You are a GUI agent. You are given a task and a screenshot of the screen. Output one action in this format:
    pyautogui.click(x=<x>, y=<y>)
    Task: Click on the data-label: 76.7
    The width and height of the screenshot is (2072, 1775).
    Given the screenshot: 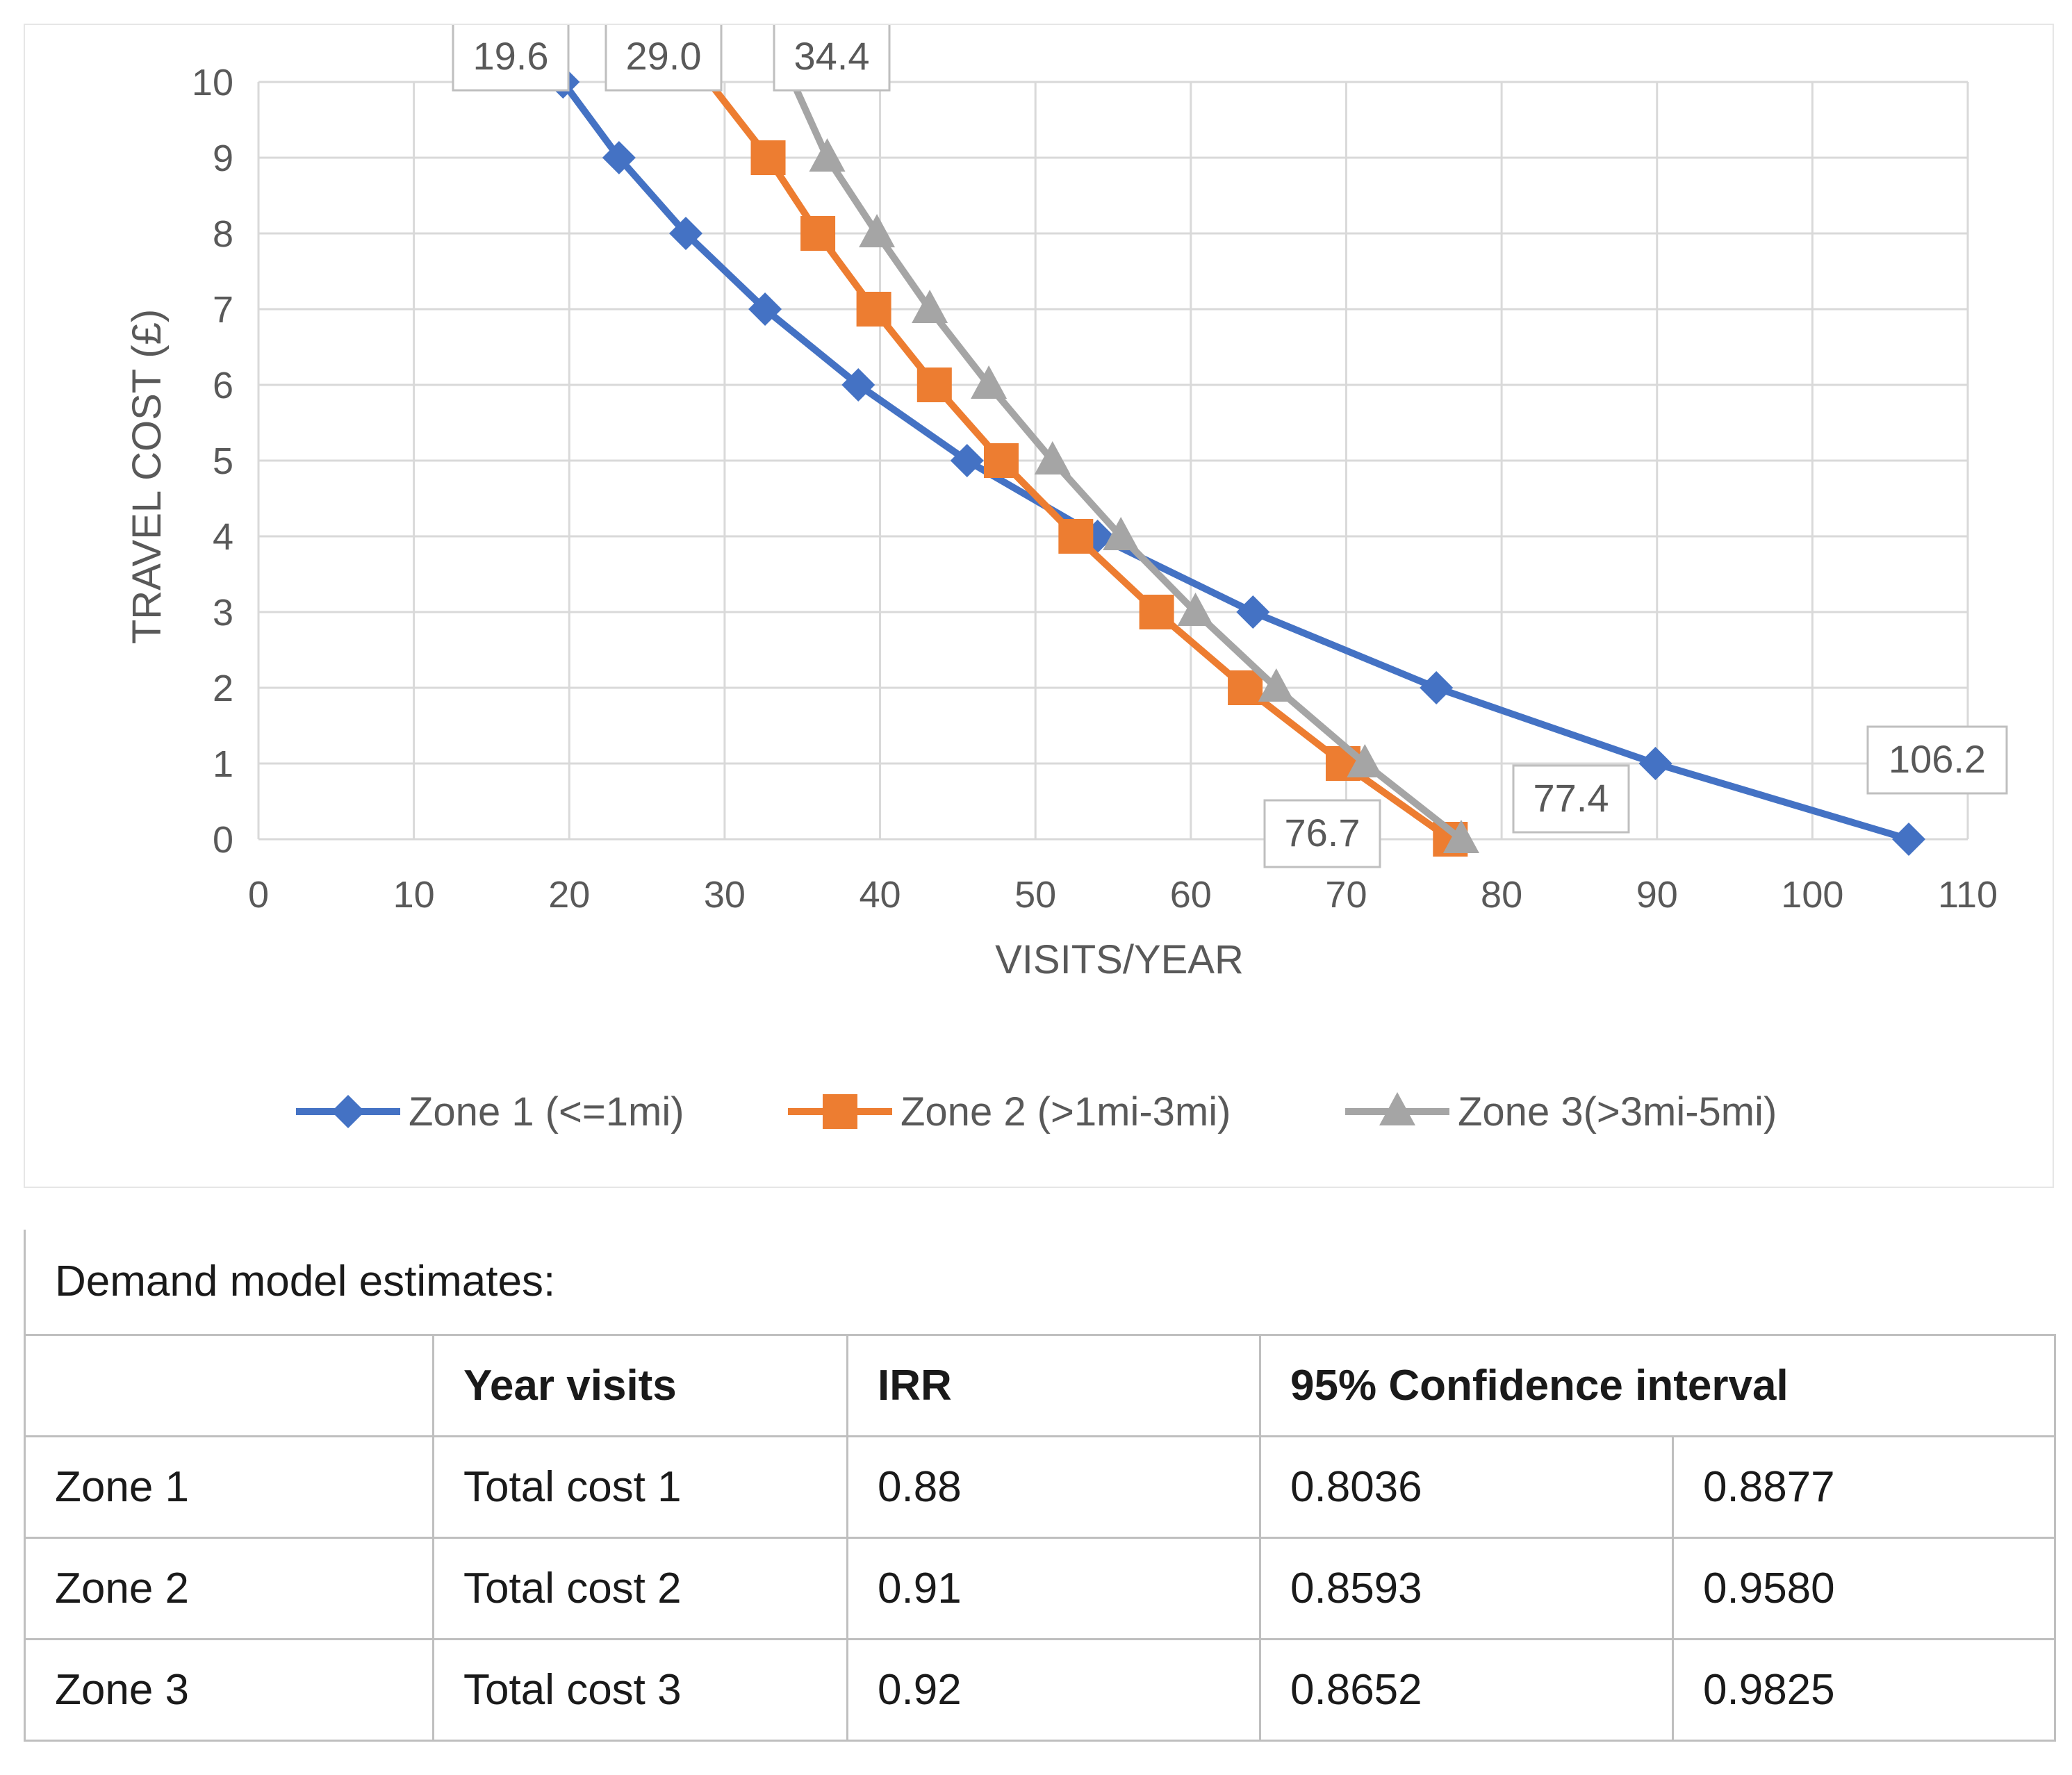 What is the action you would take?
    pyautogui.click(x=1322, y=833)
    